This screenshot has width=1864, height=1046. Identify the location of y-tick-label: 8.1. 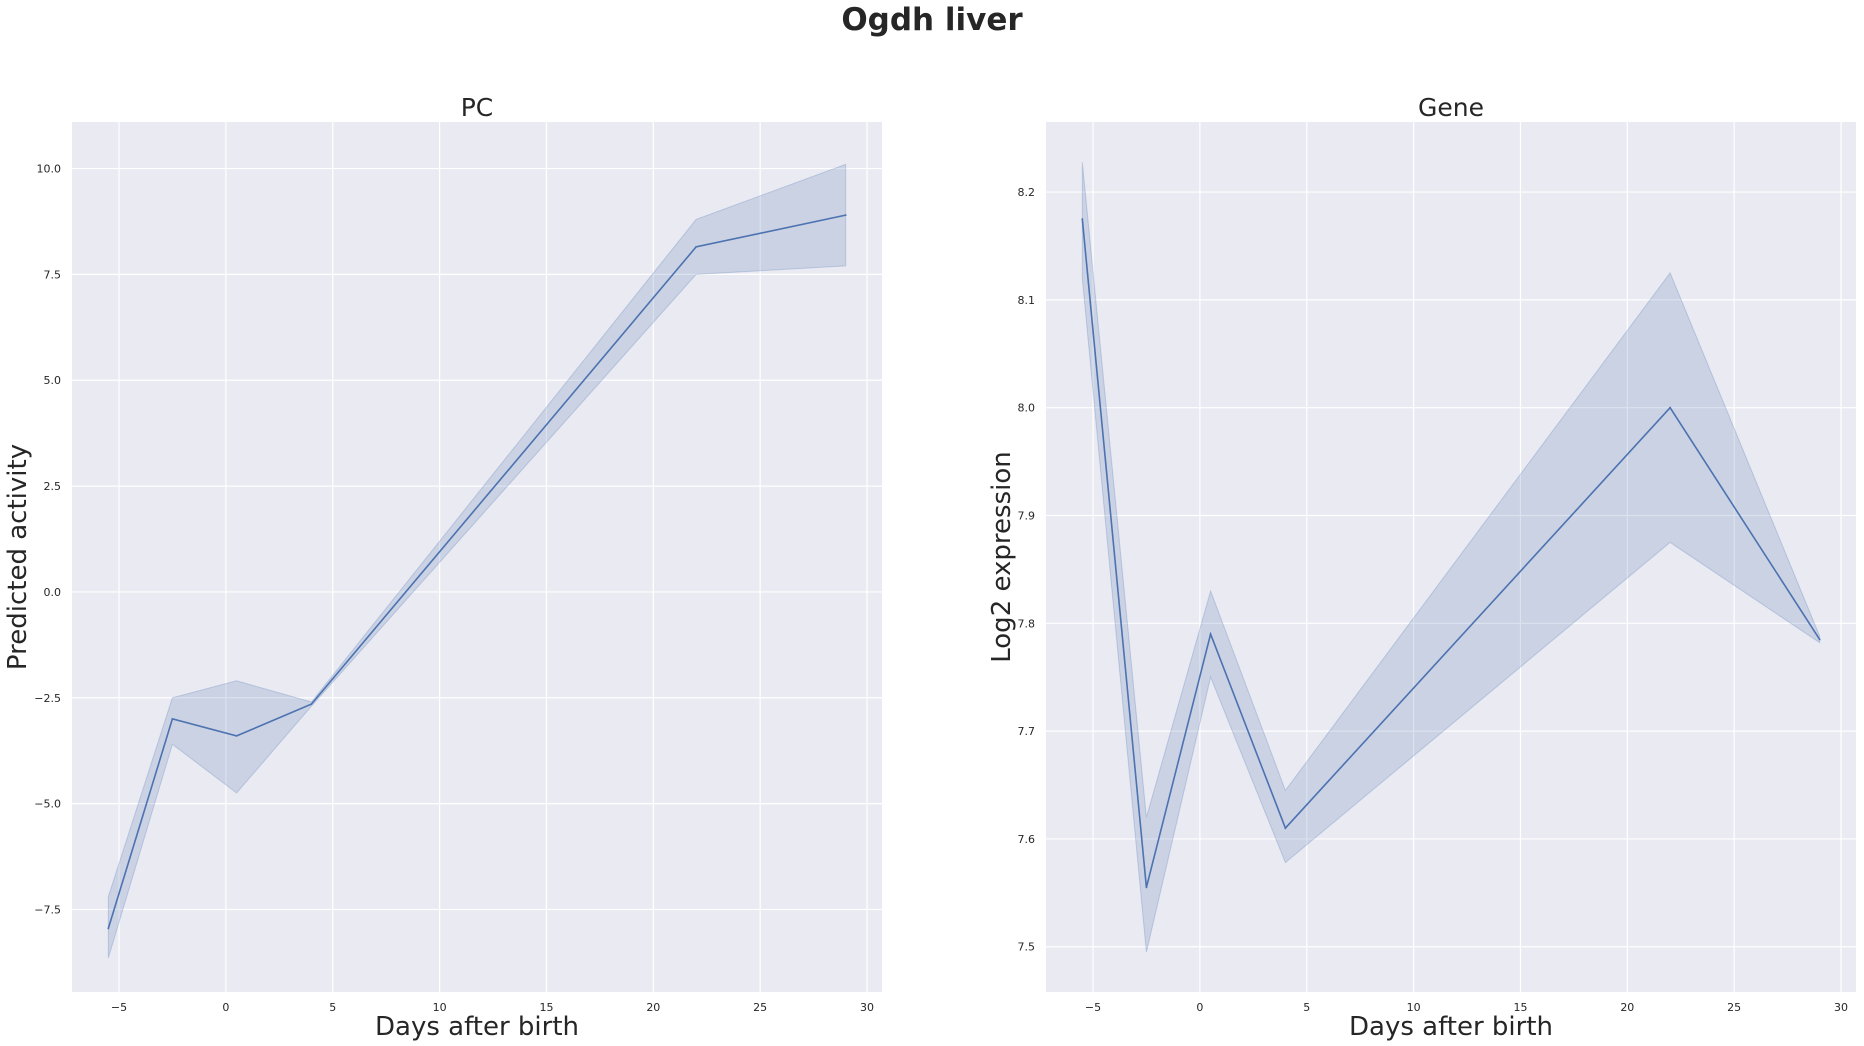
(1027, 300).